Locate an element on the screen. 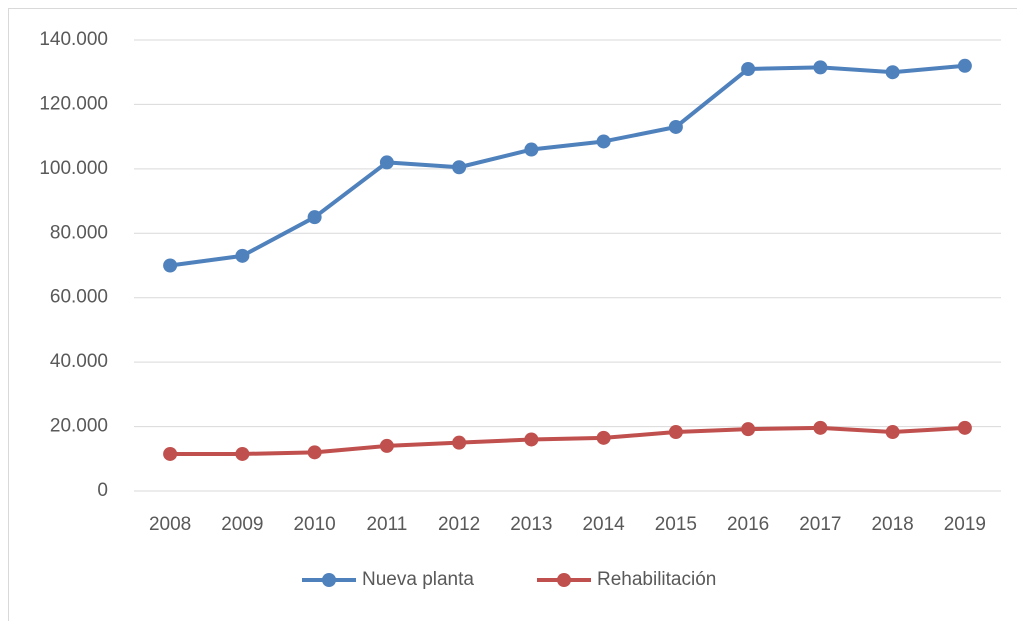  y-tick-label: 40.000 is located at coordinates (79, 361).